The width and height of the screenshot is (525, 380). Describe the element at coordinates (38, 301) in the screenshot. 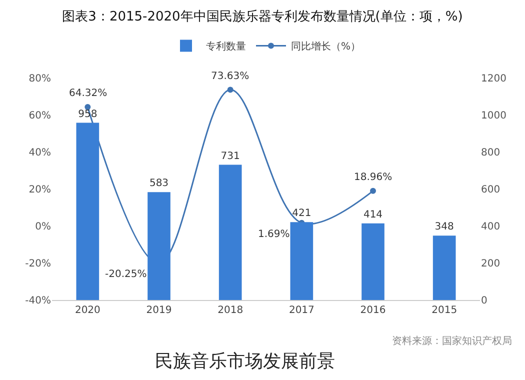

I see `y-tick-label: -40%` at that location.